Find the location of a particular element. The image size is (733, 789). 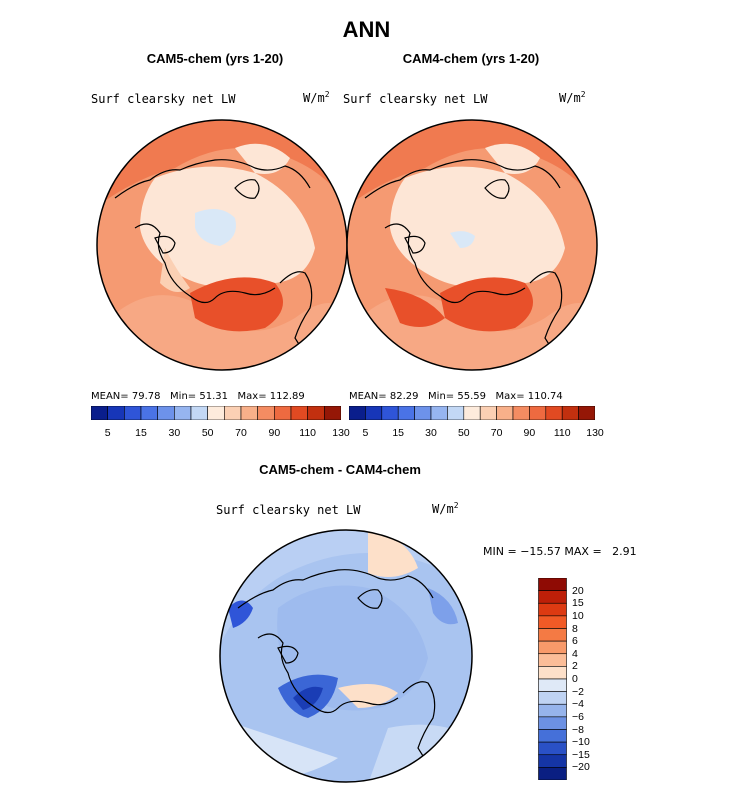

panel-1-colorbar is located at coordinates (216, 413).